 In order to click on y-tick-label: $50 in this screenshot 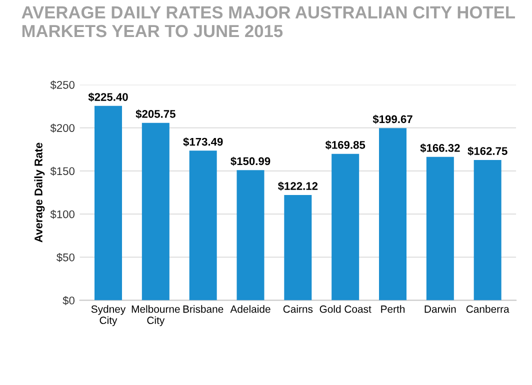, I will do `click(65, 257)`.